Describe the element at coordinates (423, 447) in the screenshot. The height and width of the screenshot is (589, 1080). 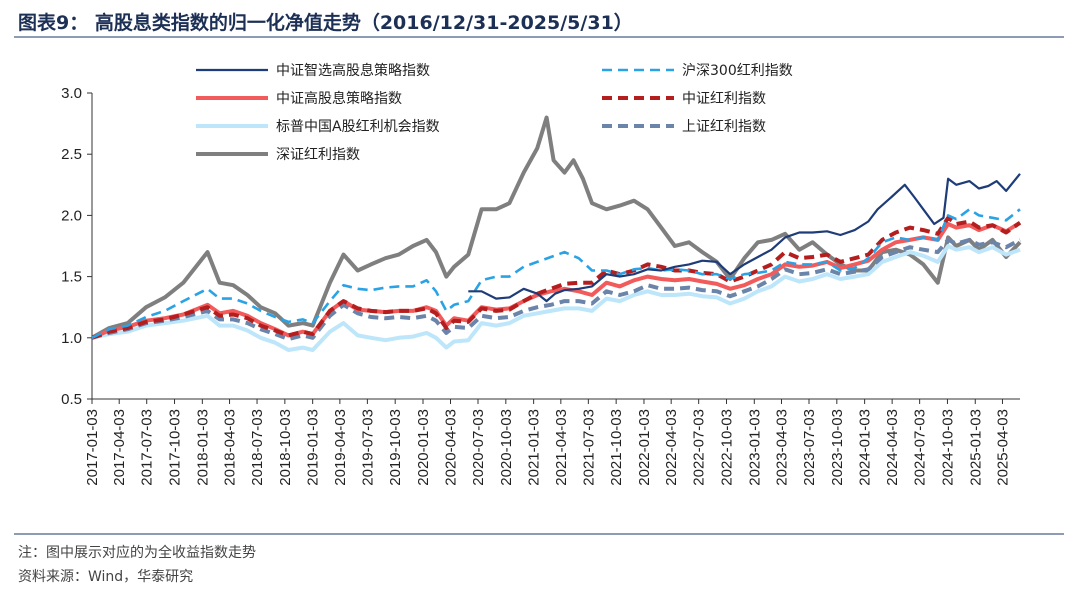
I see `x-tick-label: 2020-01-03` at that location.